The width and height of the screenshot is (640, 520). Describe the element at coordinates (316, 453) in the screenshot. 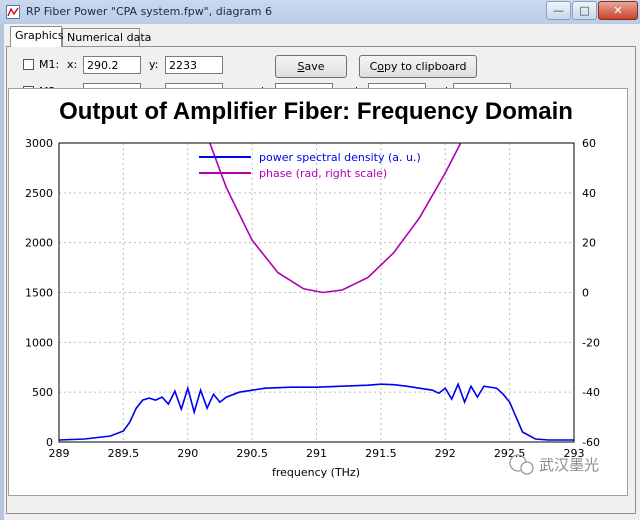

I see `x-tick-label: 291` at that location.